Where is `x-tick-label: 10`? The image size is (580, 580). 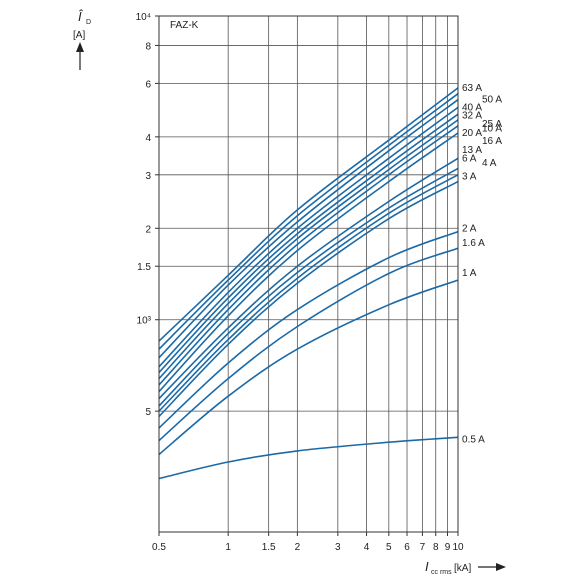
x-tick-label: 10 is located at coordinates (458, 547).